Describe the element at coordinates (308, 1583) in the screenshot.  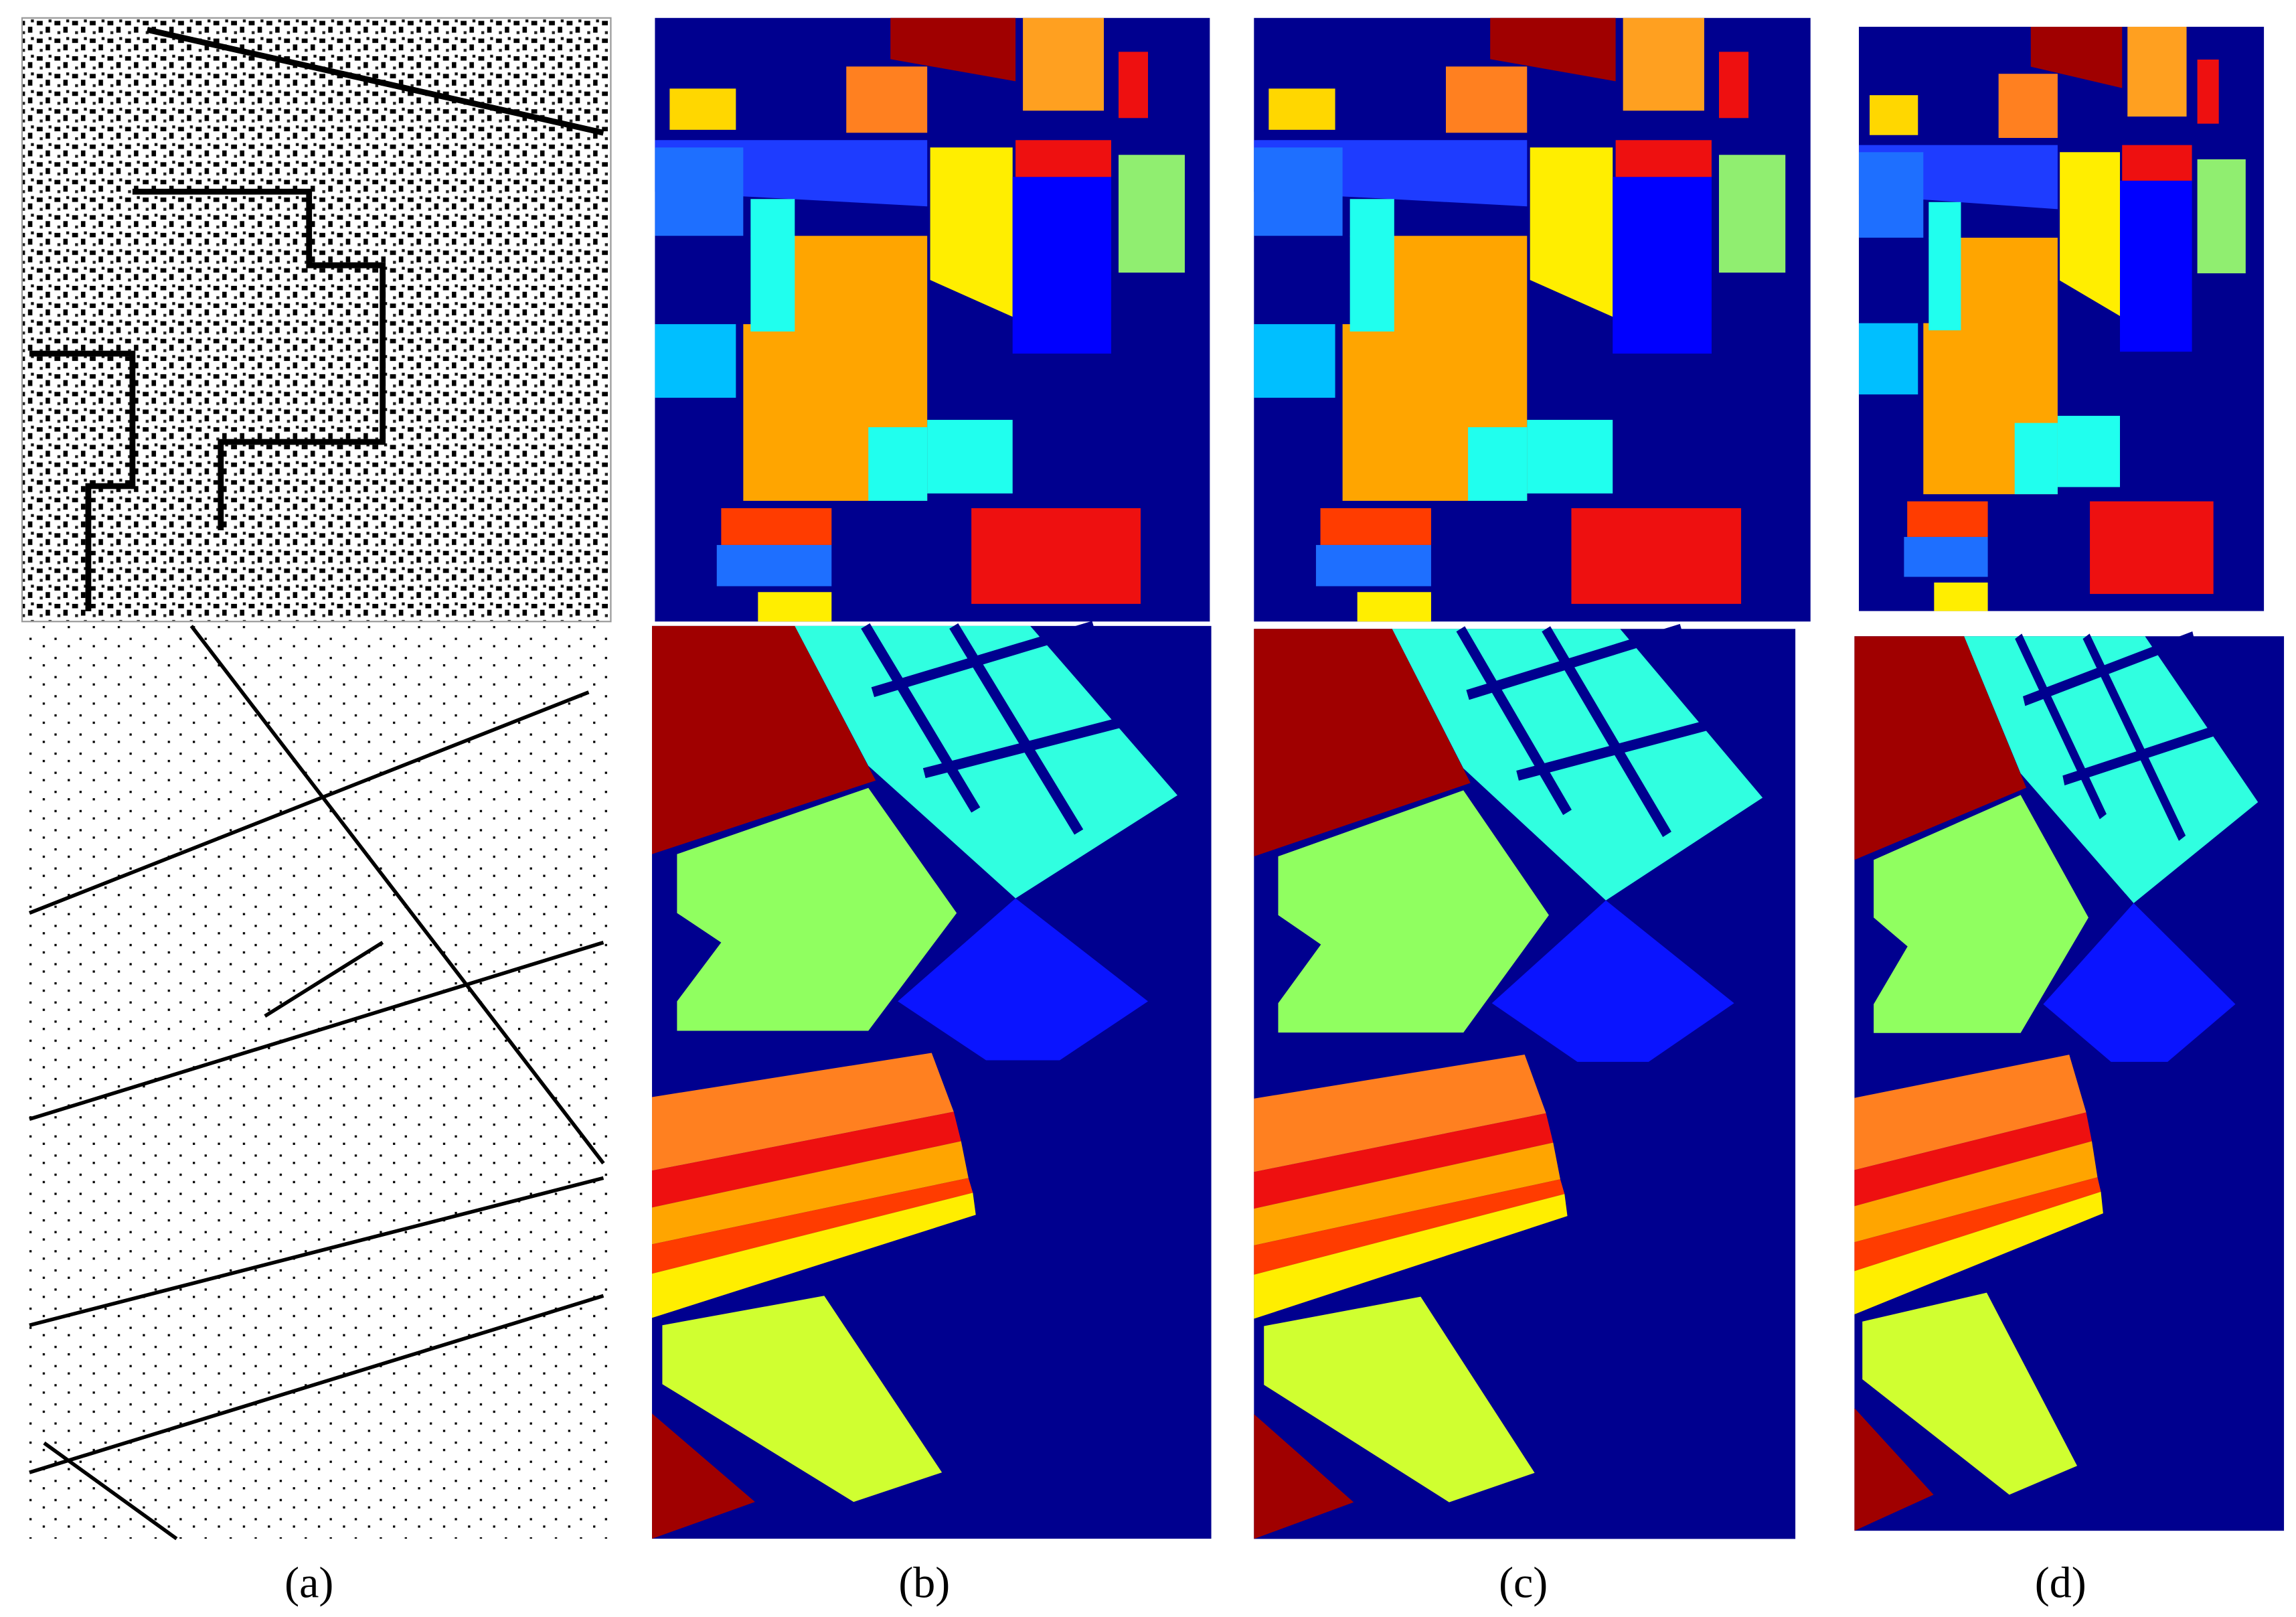
I see `panel-label: (a)` at that location.